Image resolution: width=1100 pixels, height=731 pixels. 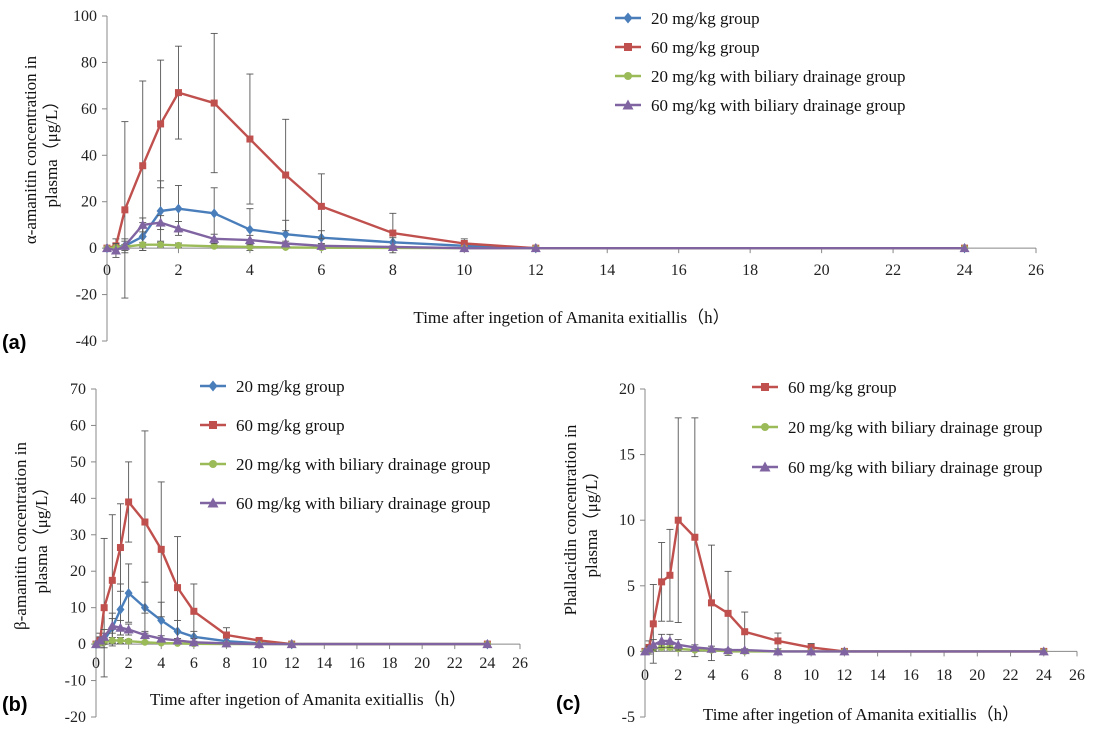 I want to click on y-tick-label: -10, so click(x=75, y=681).